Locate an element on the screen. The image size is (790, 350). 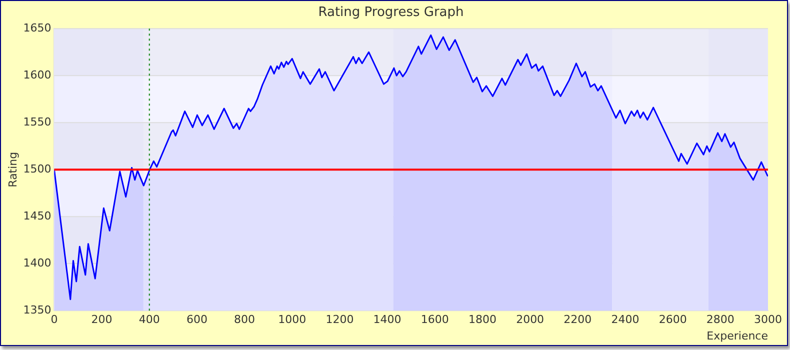
x-tick-label: 1600 is located at coordinates (434, 319).